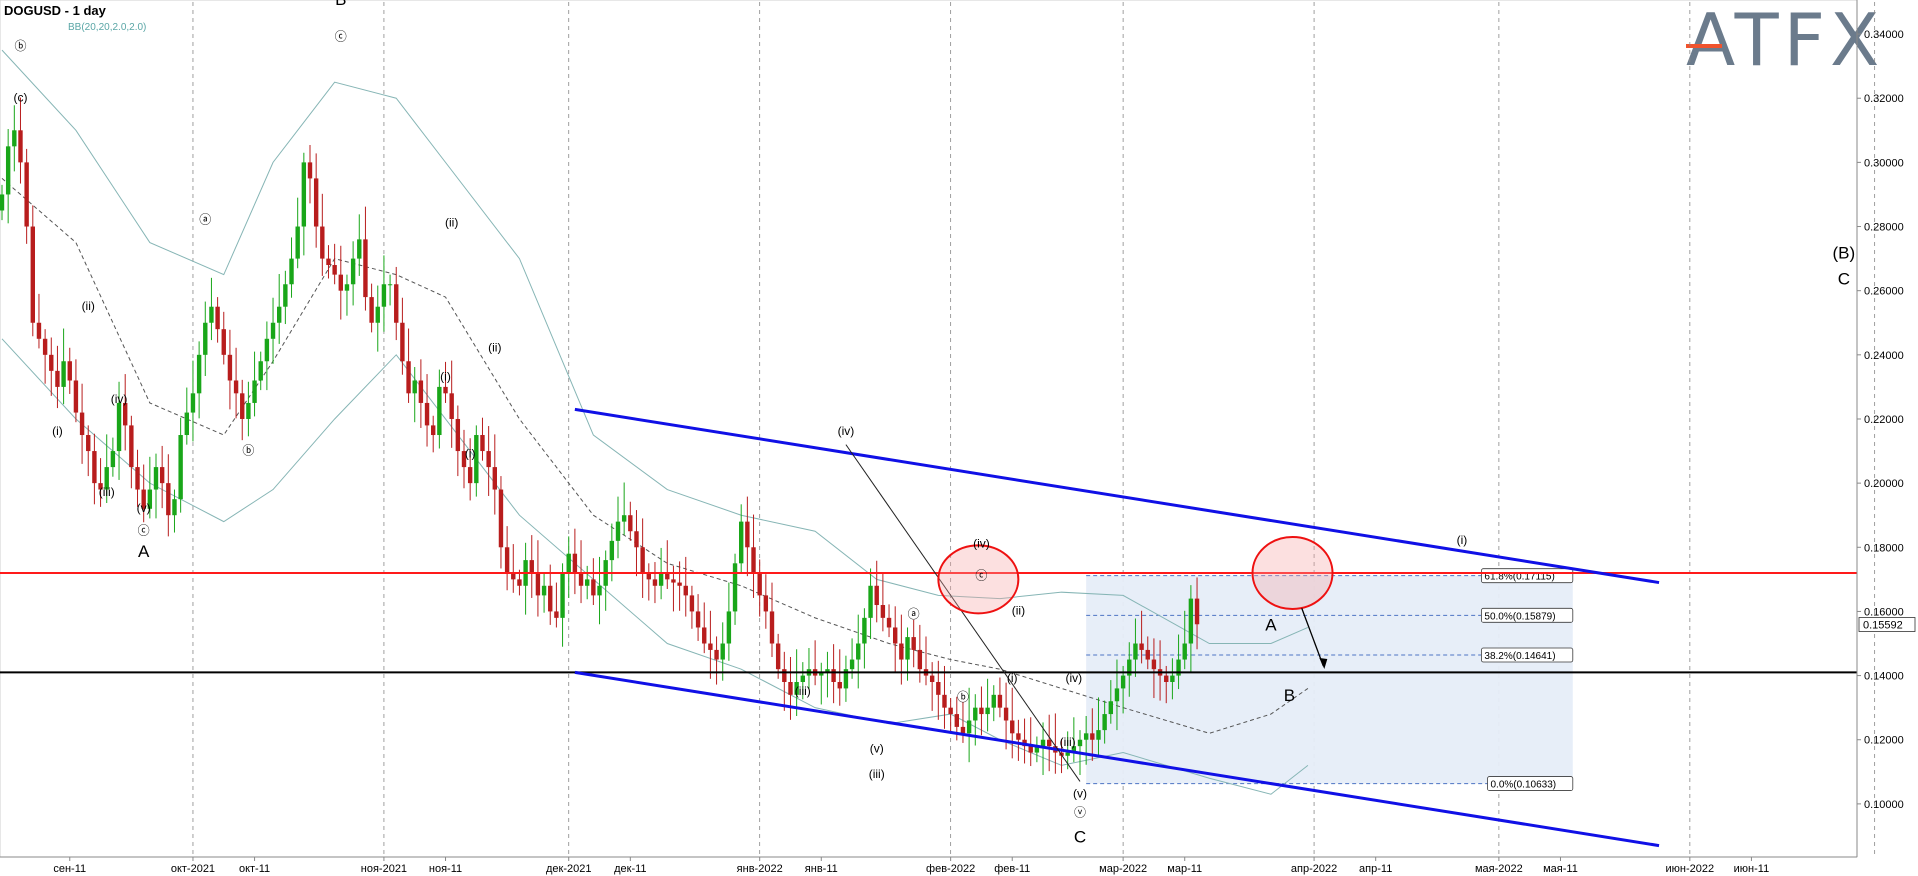 This screenshot has width=1918, height=876. What do you see at coordinates (978, 579) in the screenshot?
I see `highlight-circle` at bounding box center [978, 579].